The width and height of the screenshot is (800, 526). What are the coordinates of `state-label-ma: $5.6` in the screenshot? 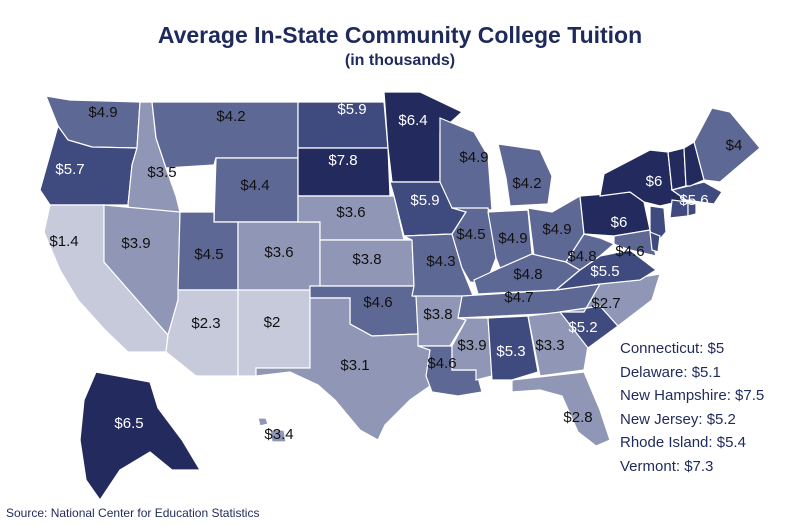 It's located at (693, 200).